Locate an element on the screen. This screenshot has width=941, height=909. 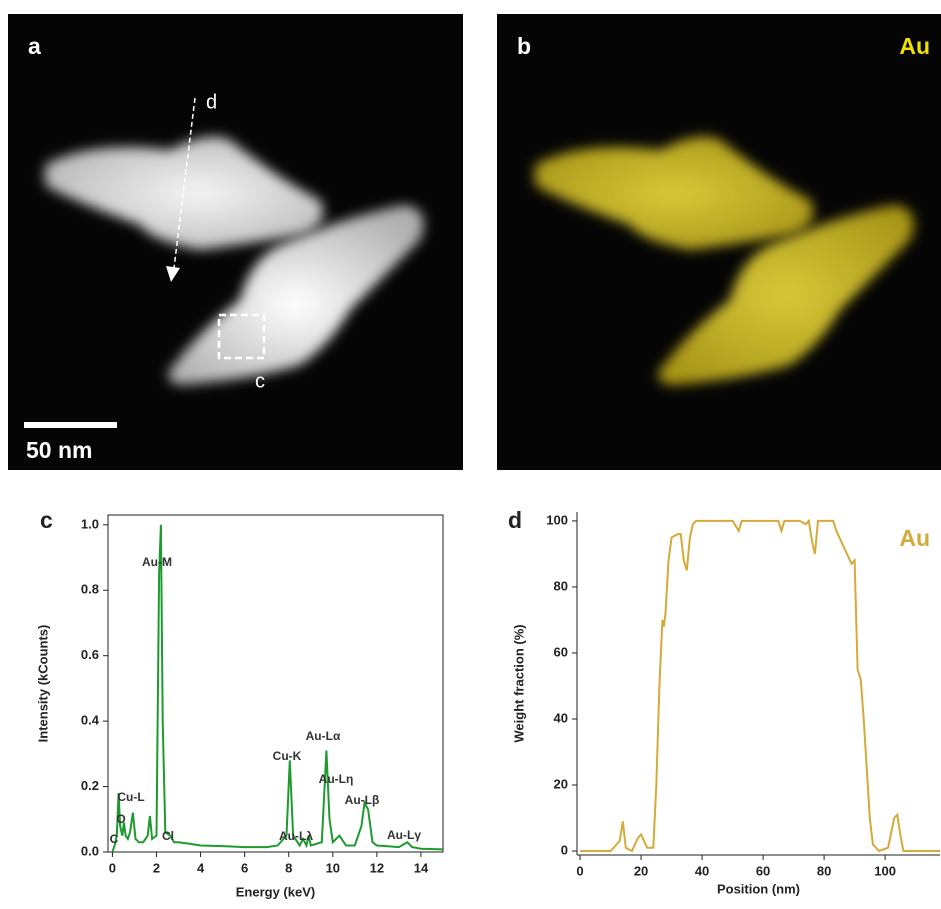
y-tick-label: 1.0 is located at coordinates (90, 523).